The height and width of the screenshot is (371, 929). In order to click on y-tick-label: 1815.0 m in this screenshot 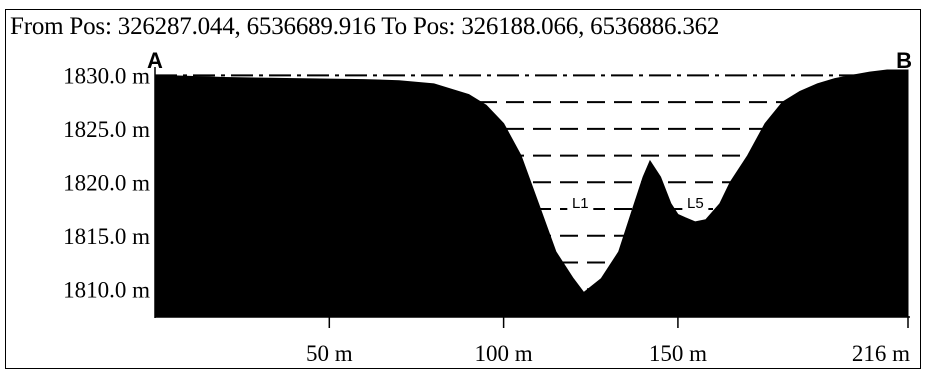, I will do `click(106, 236)`.